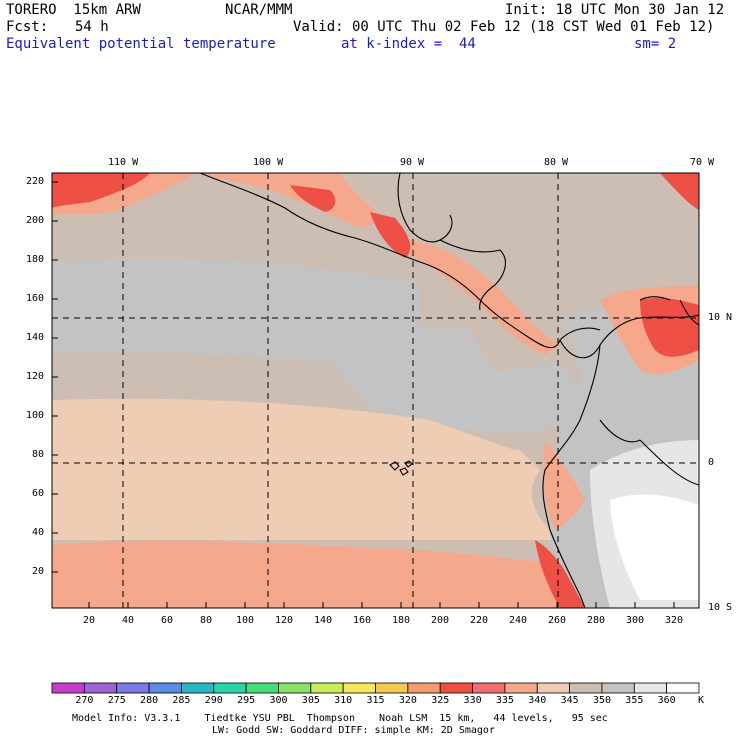 This screenshot has height=740, width=740. I want to click on colorbar-tick-label: 285, so click(181, 700).